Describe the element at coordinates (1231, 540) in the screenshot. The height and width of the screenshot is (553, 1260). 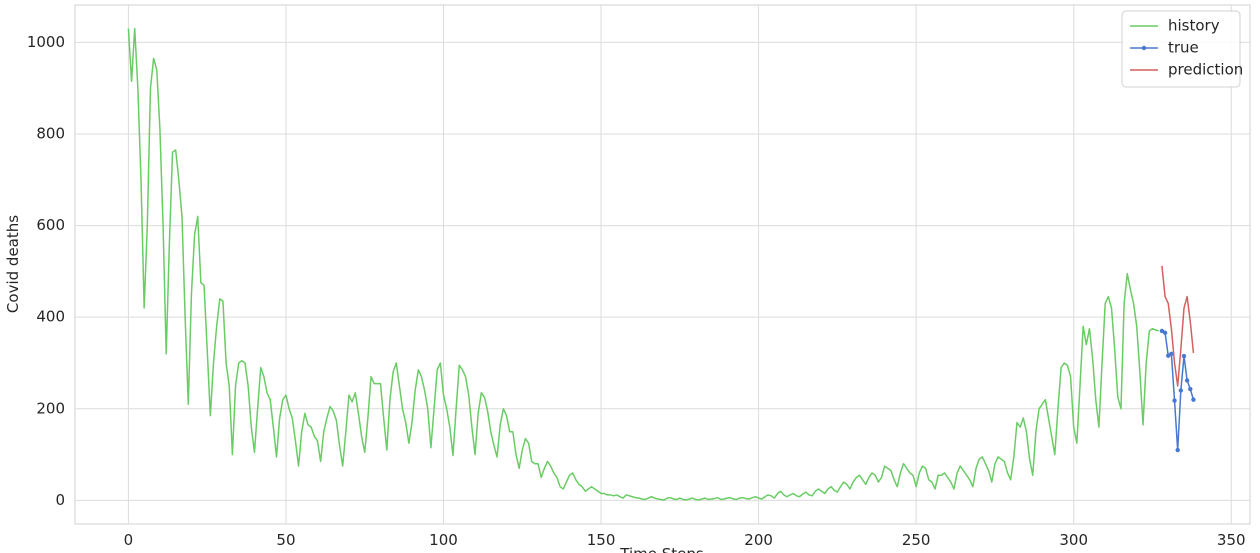
I see `x-tick-label: 350` at that location.